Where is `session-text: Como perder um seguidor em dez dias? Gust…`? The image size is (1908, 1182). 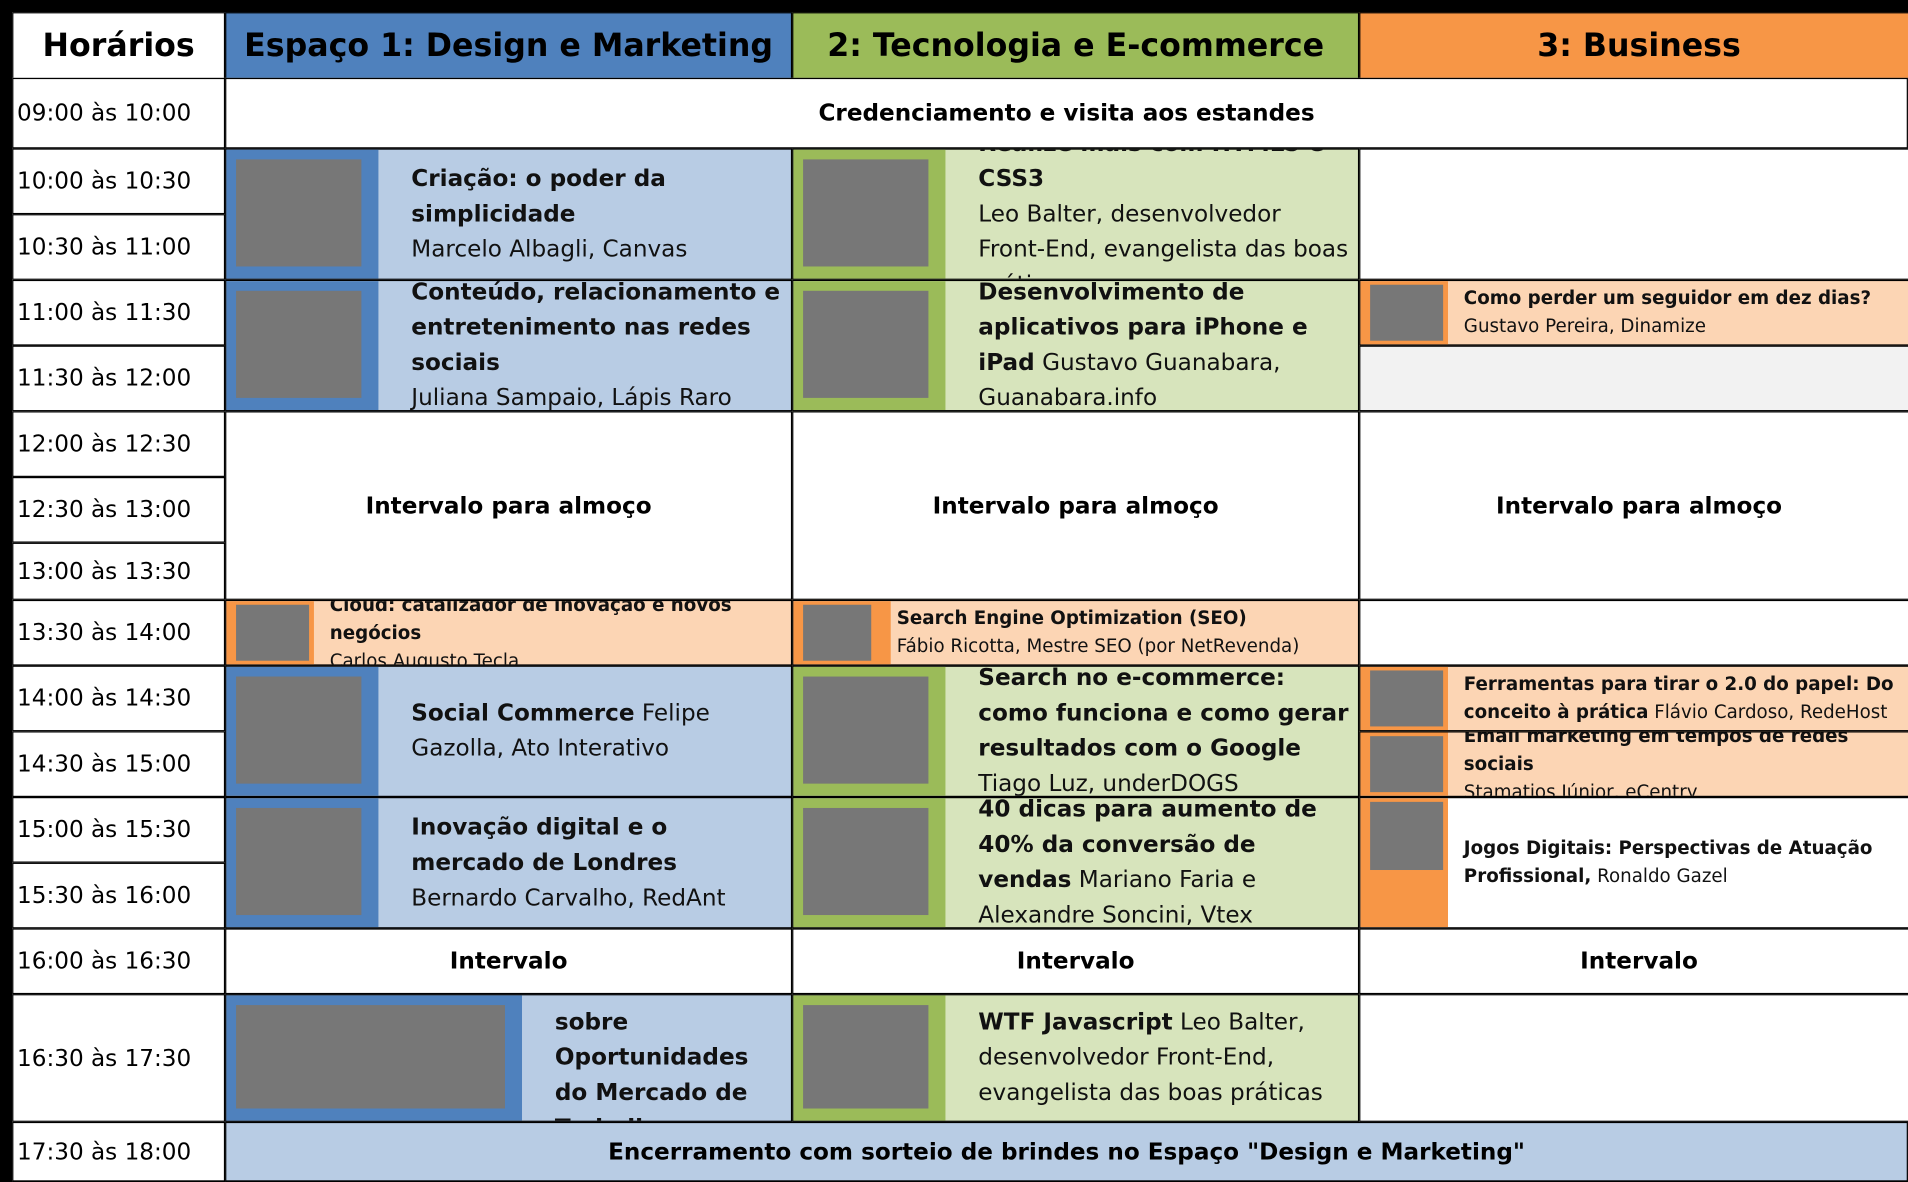 session-text: Como perder um seguidor em dez dias? Gust… is located at coordinates (1686, 312).